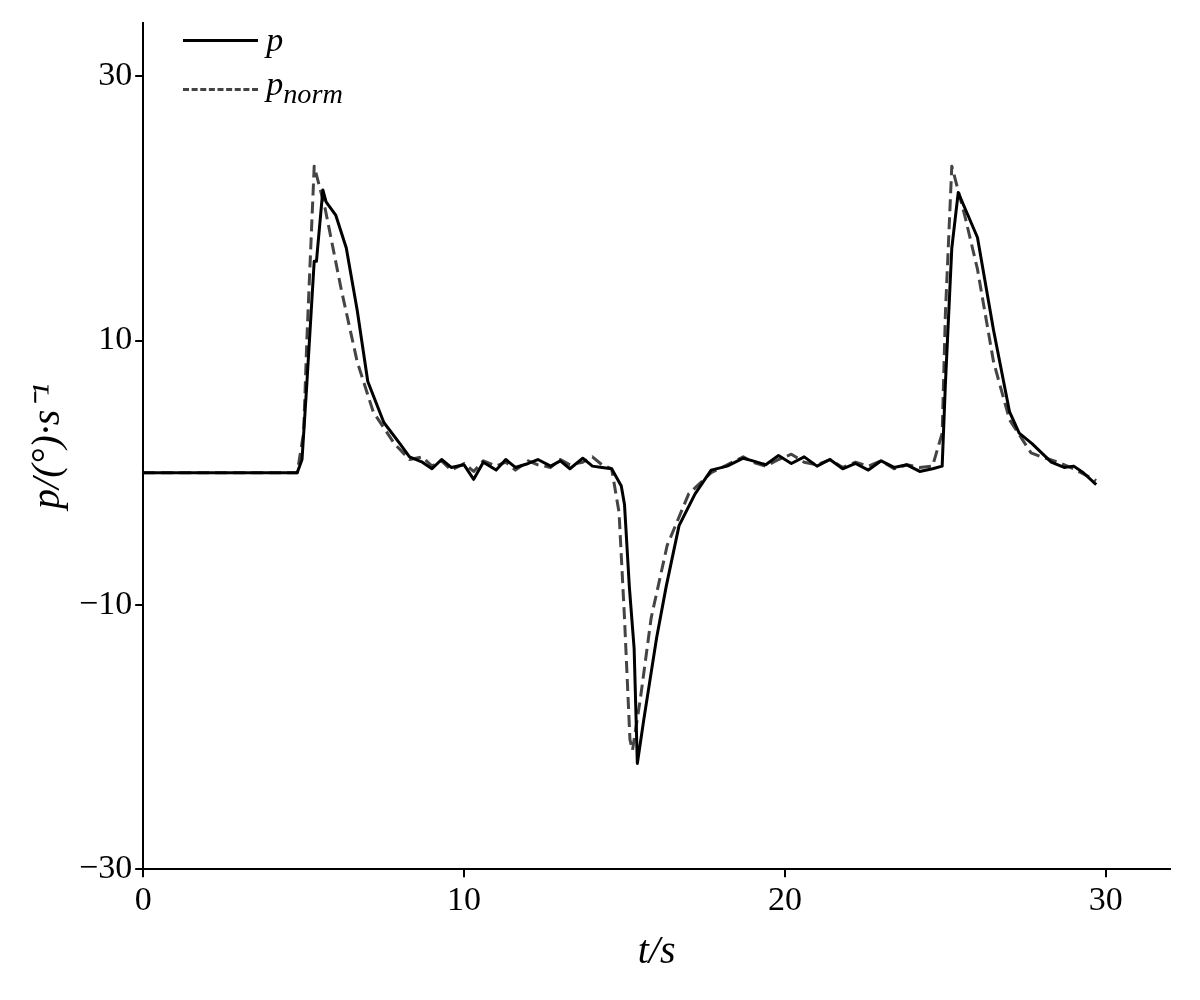 The height and width of the screenshot is (1000, 1200). Describe the element at coordinates (275, 40) in the screenshot. I see `legend-label: p` at that location.